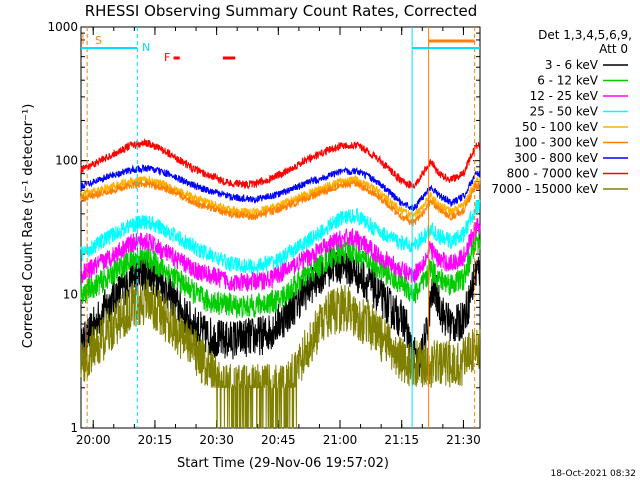 The image size is (640, 484). What do you see at coordinates (278, 440) in the screenshot?
I see `x-tick-label: 20:45` at bounding box center [278, 440].